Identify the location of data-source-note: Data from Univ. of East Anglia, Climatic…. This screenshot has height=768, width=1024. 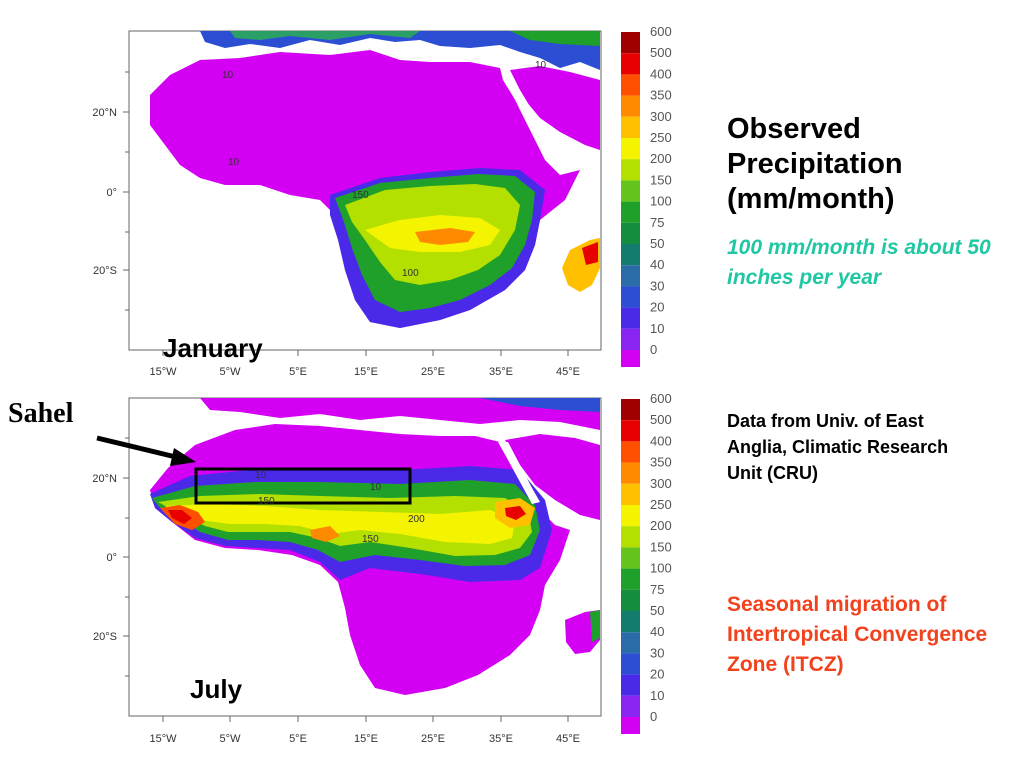
(838, 447).